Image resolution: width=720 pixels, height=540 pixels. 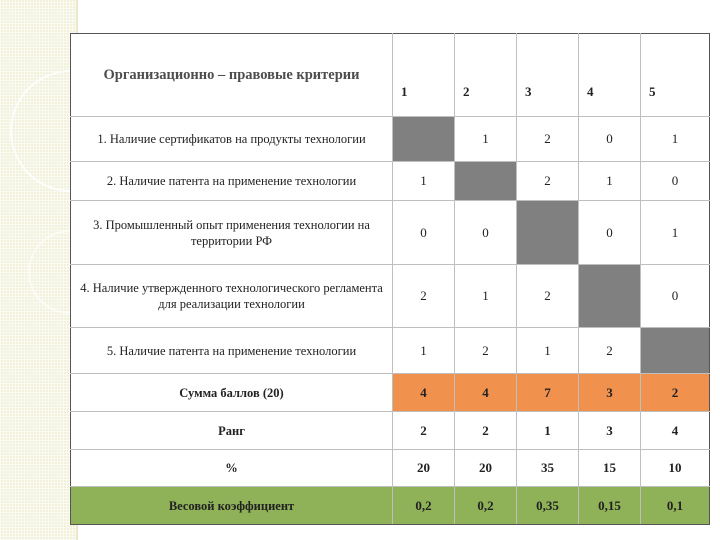 I want to click on percent-cell: 35, so click(x=547, y=468).